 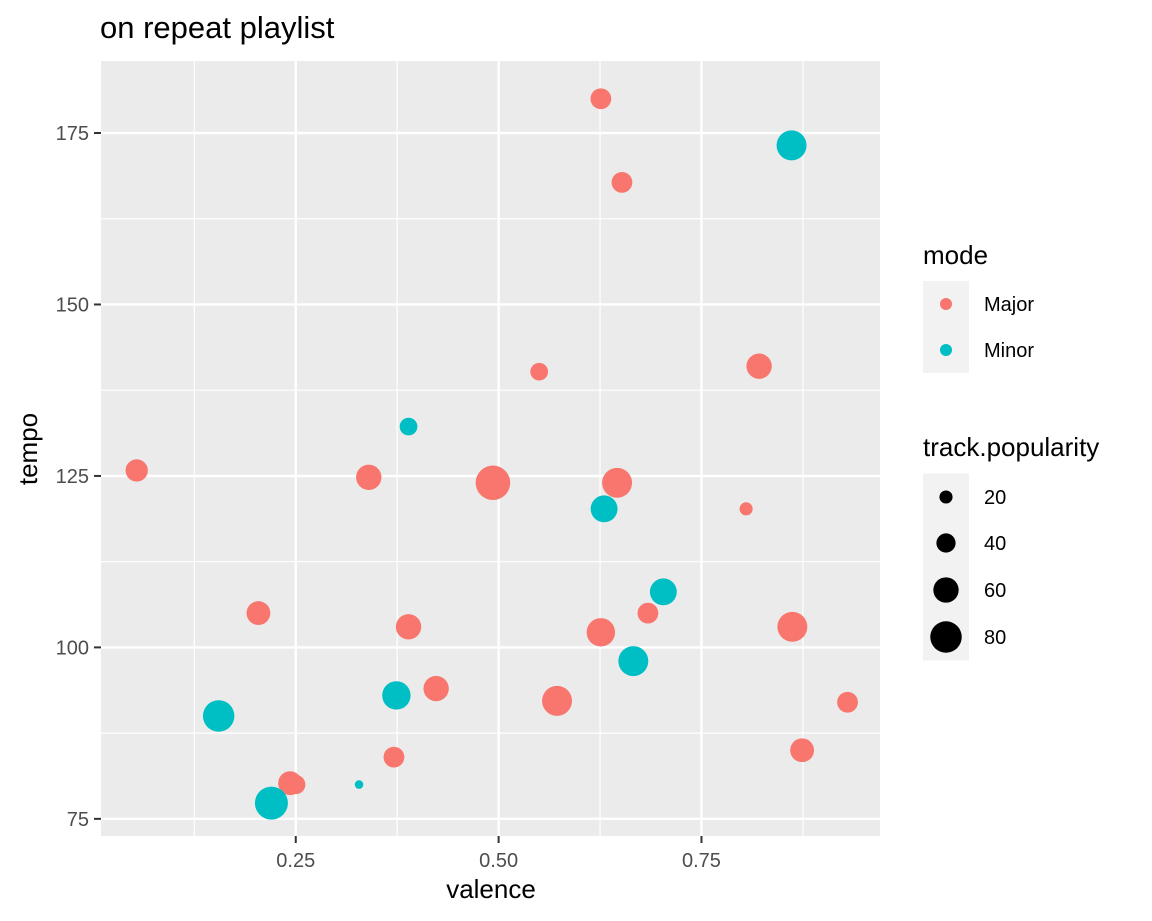 What do you see at coordinates (1011, 447) in the screenshot?
I see `popularity-legend-title: track.popularity` at bounding box center [1011, 447].